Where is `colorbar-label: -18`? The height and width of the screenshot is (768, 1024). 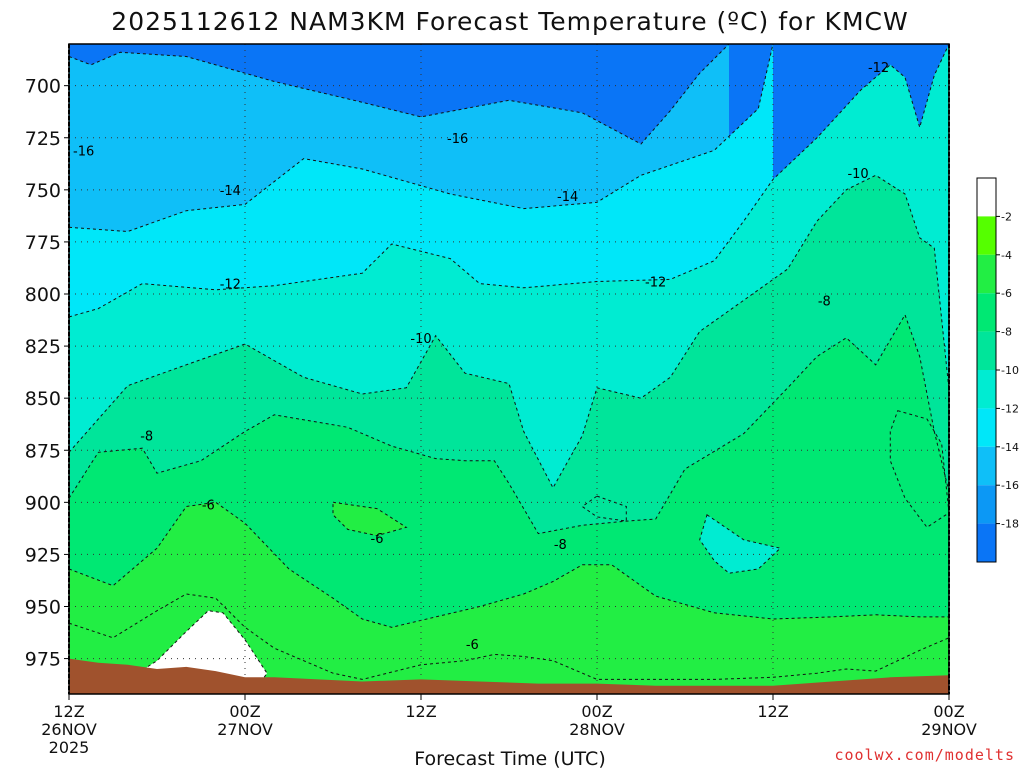 colorbar-label: -18 is located at coordinates (1010, 524).